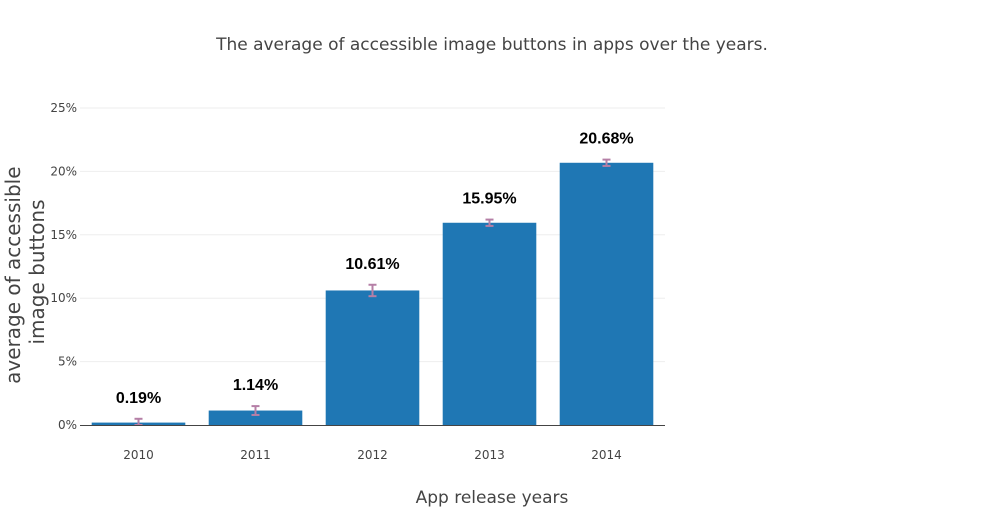  Describe the element at coordinates (138, 455) in the screenshot. I see `x-tick-label: 2010` at that location.